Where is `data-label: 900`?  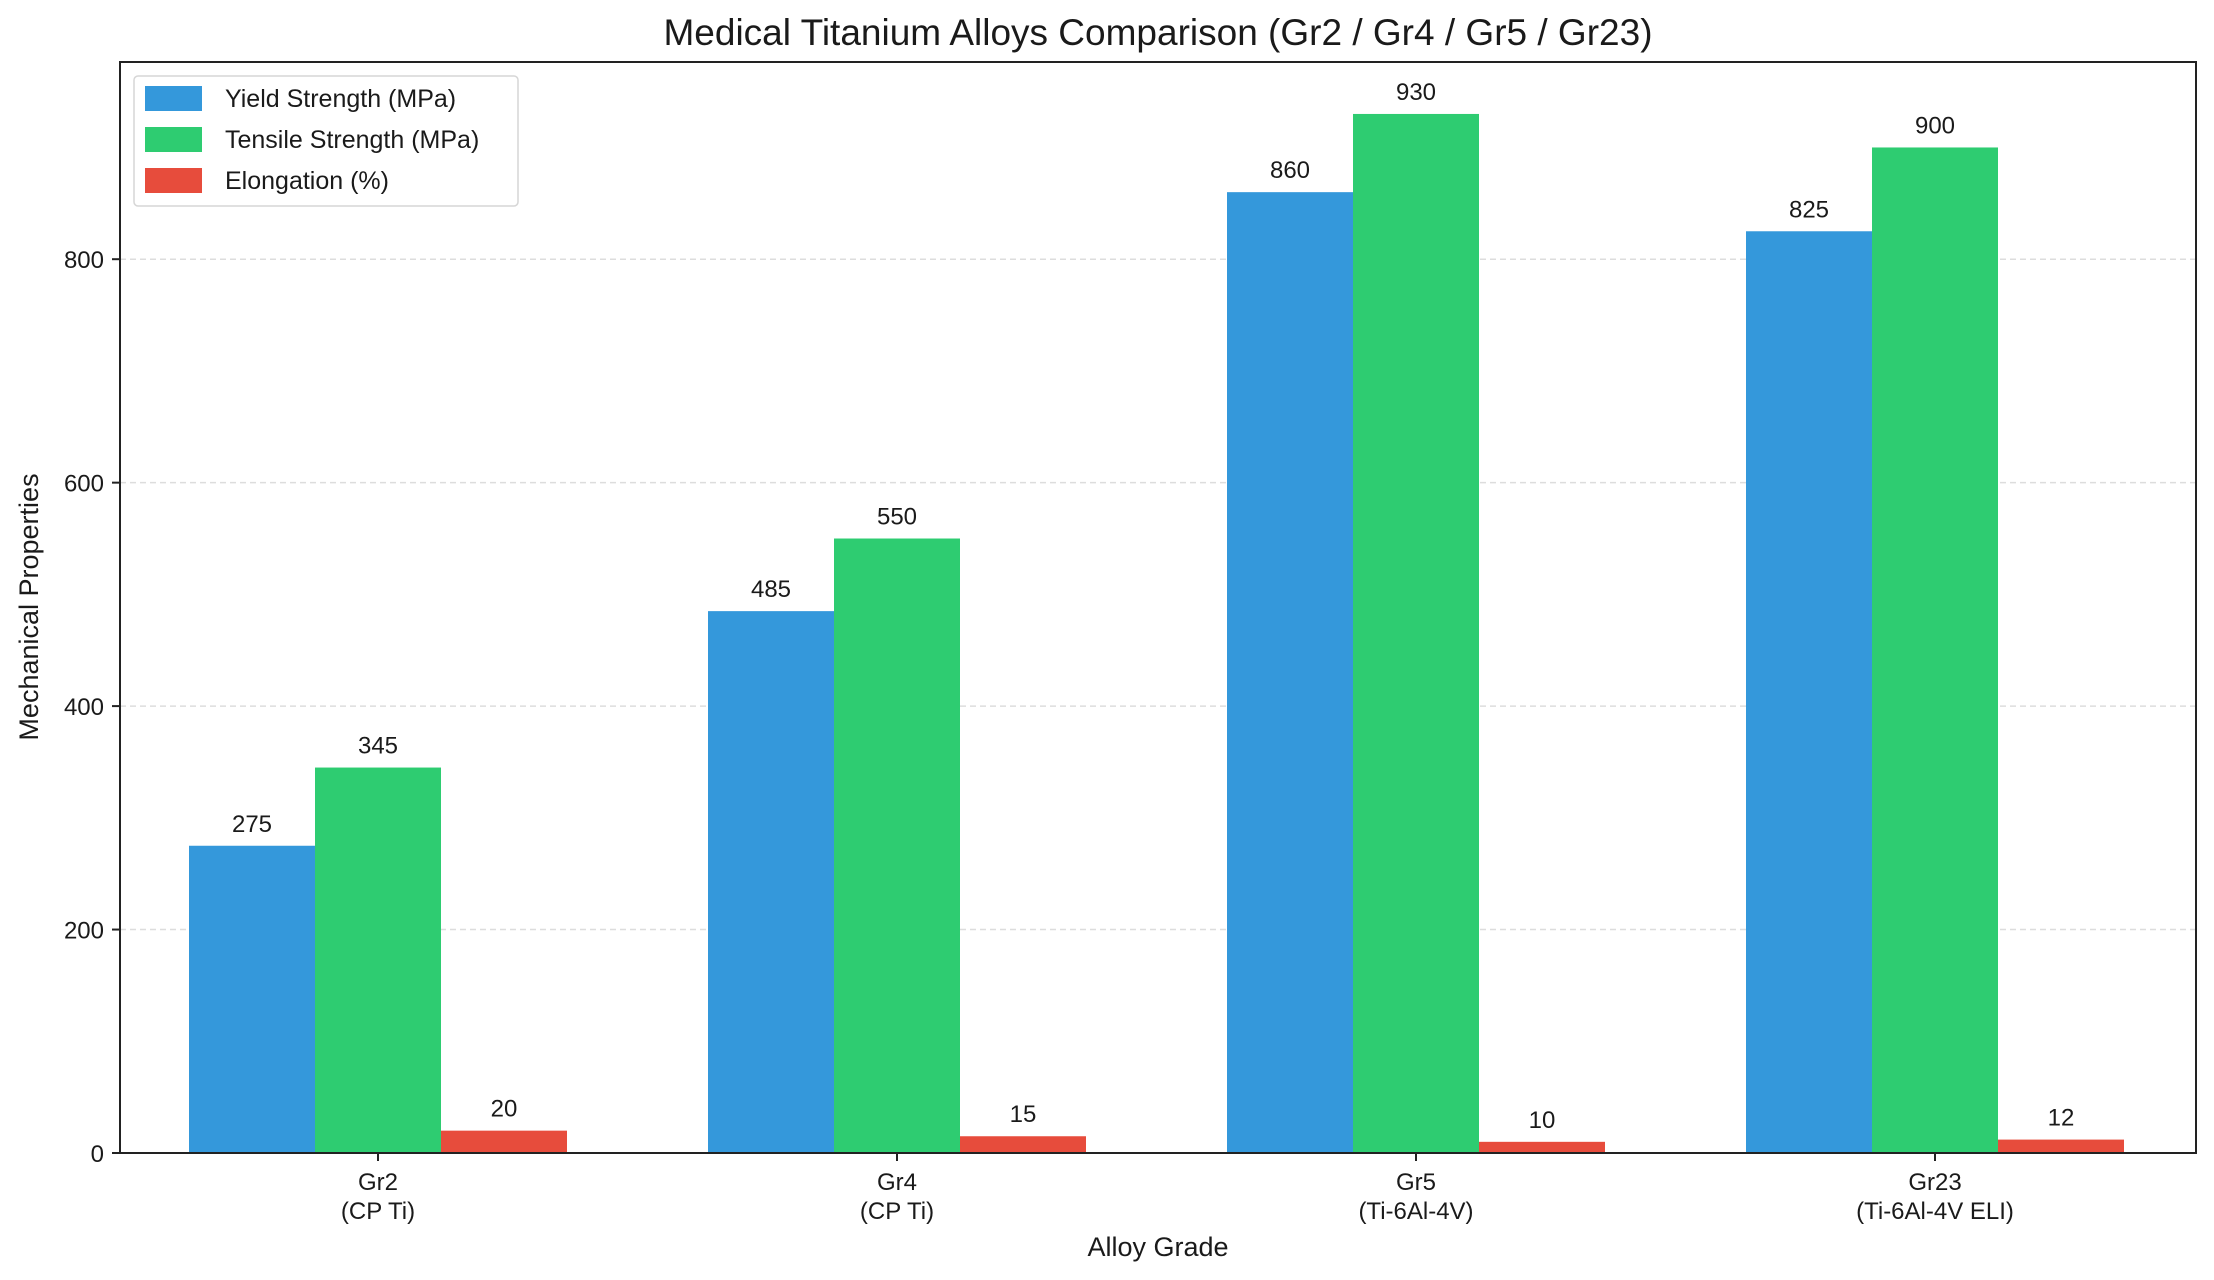 data-label: 900 is located at coordinates (1935, 125).